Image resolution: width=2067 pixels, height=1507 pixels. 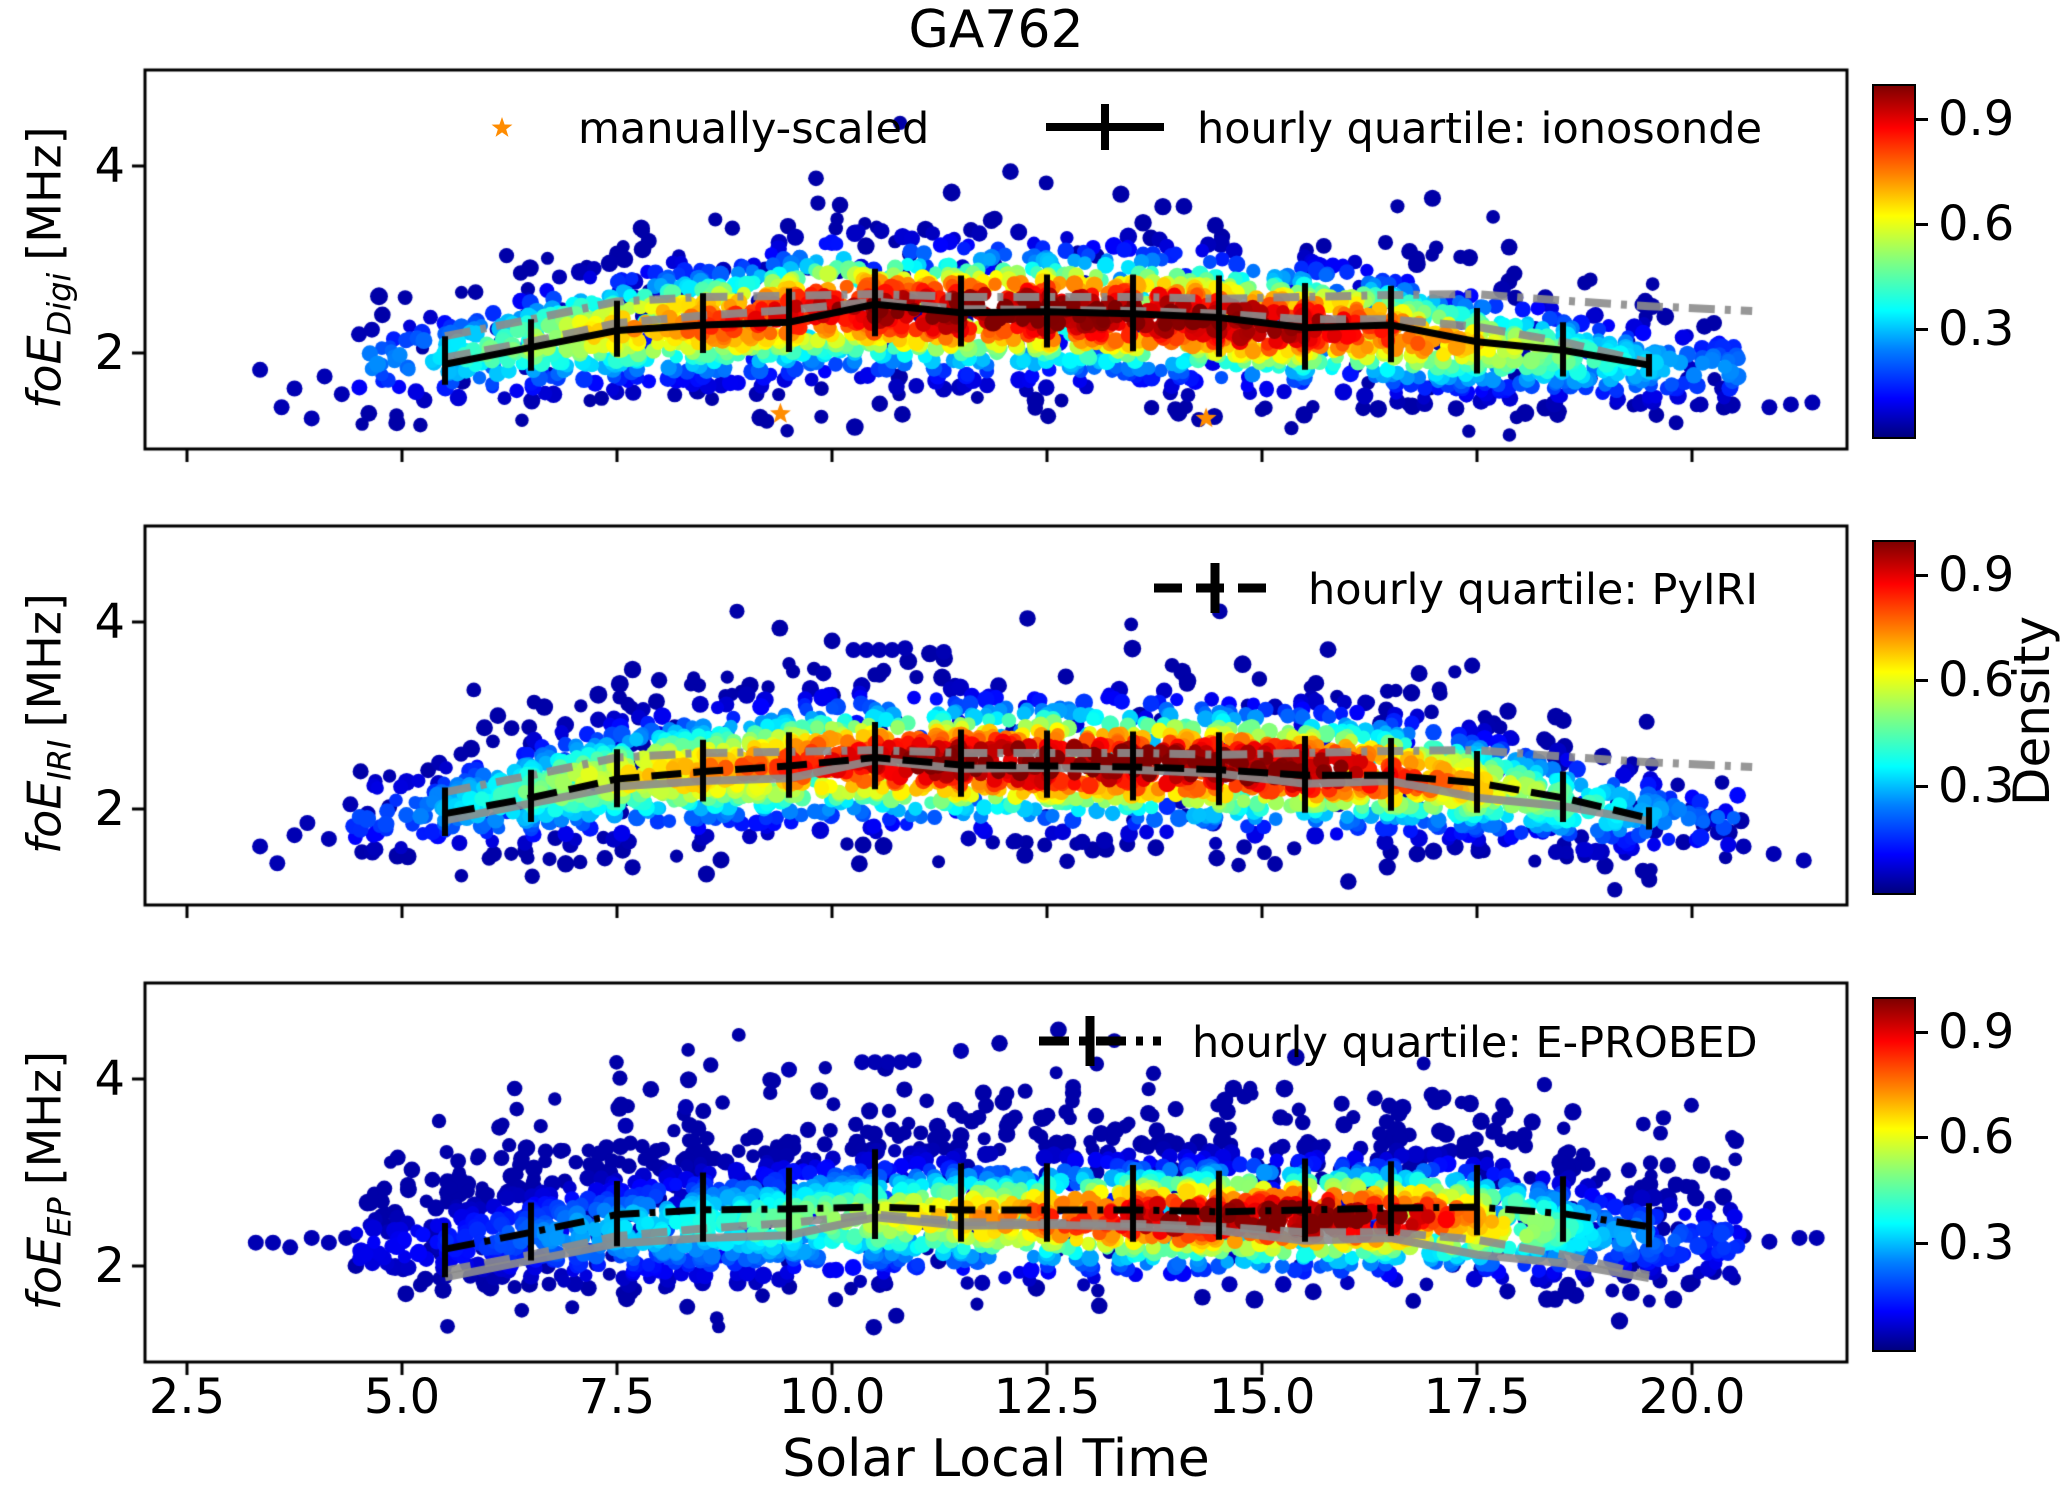 What do you see at coordinates (1976, 680) in the screenshot?
I see `cb-tick-0.6-p2: 0.6` at bounding box center [1976, 680].